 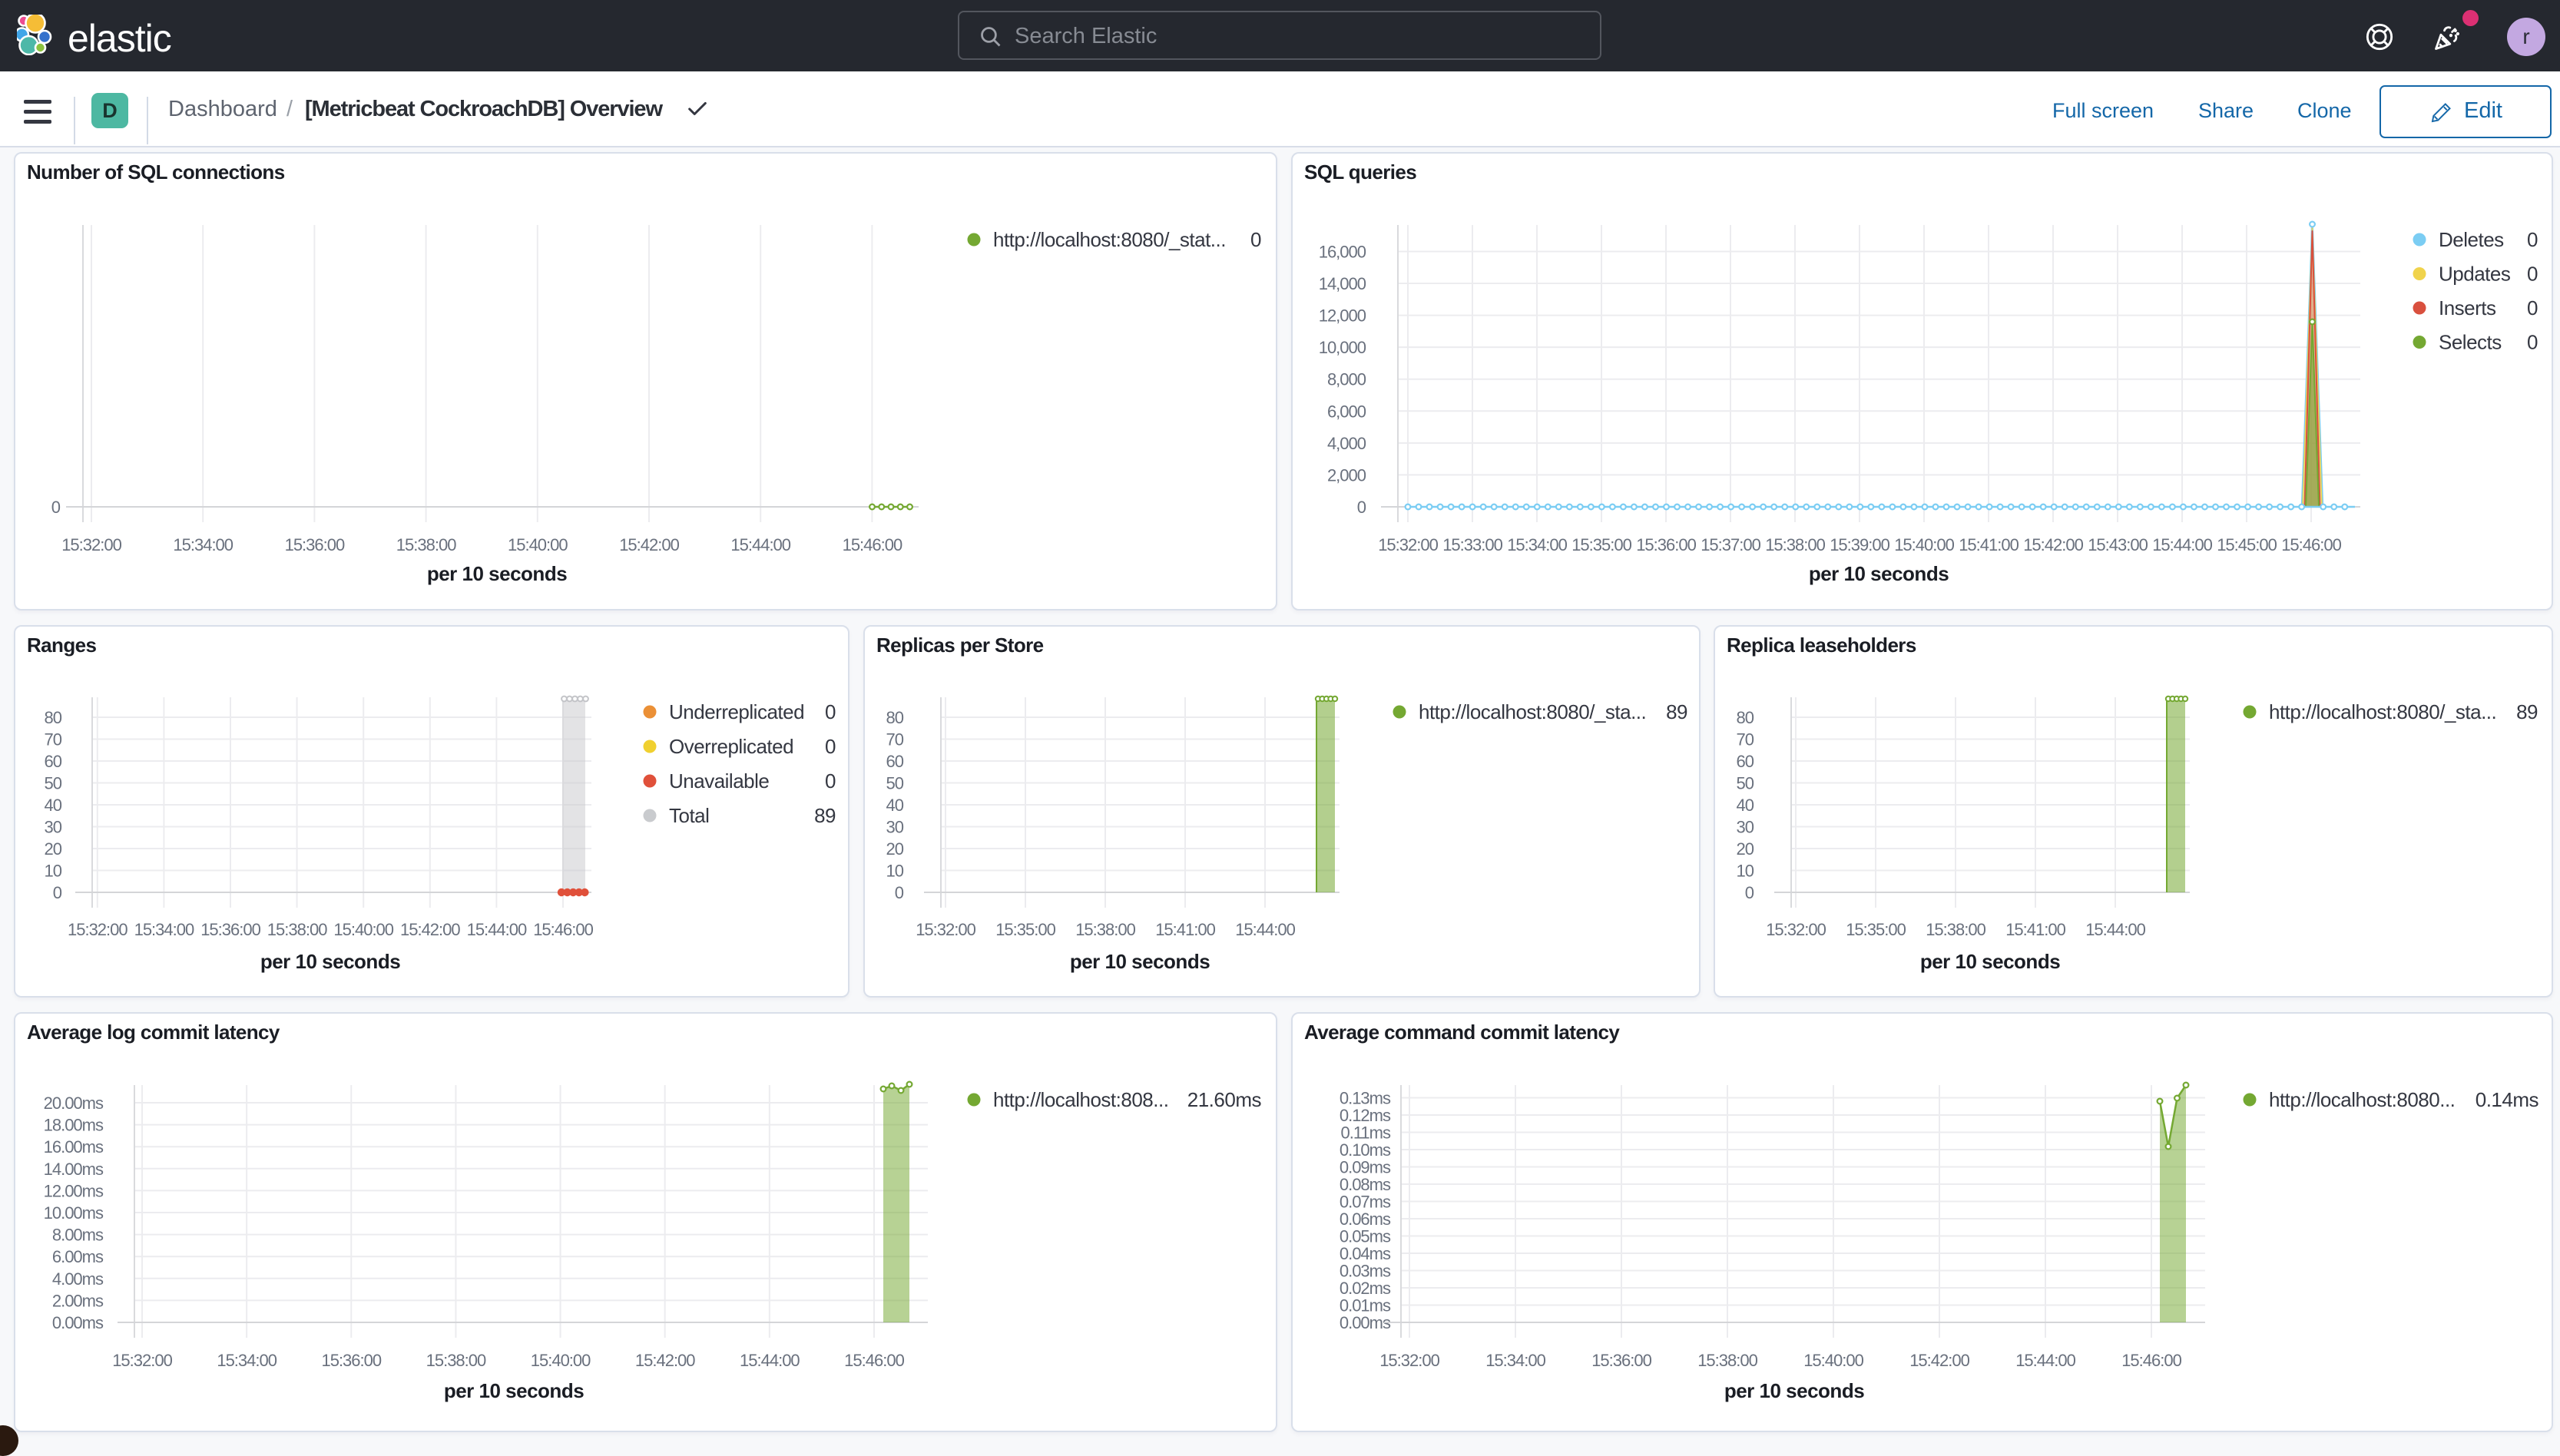 I want to click on svg-text: 0.14ms, so click(x=2507, y=1099).